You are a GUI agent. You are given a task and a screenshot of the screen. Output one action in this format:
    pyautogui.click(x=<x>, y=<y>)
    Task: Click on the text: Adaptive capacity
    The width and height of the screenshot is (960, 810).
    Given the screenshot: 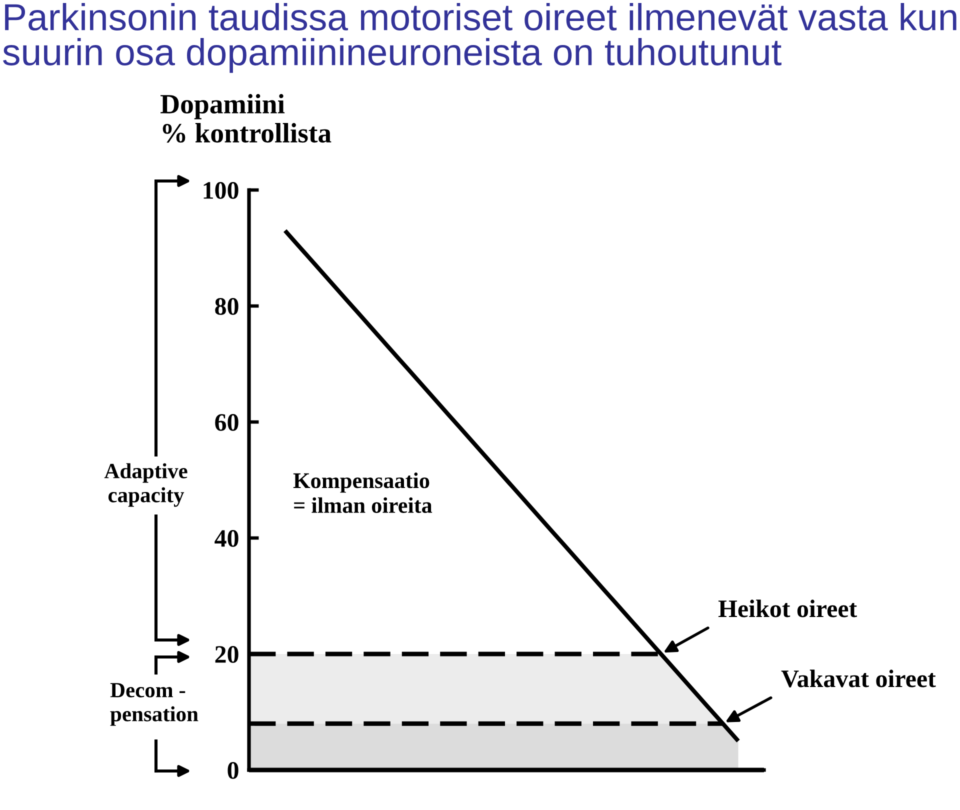 What is the action you would take?
    pyautogui.click(x=146, y=485)
    